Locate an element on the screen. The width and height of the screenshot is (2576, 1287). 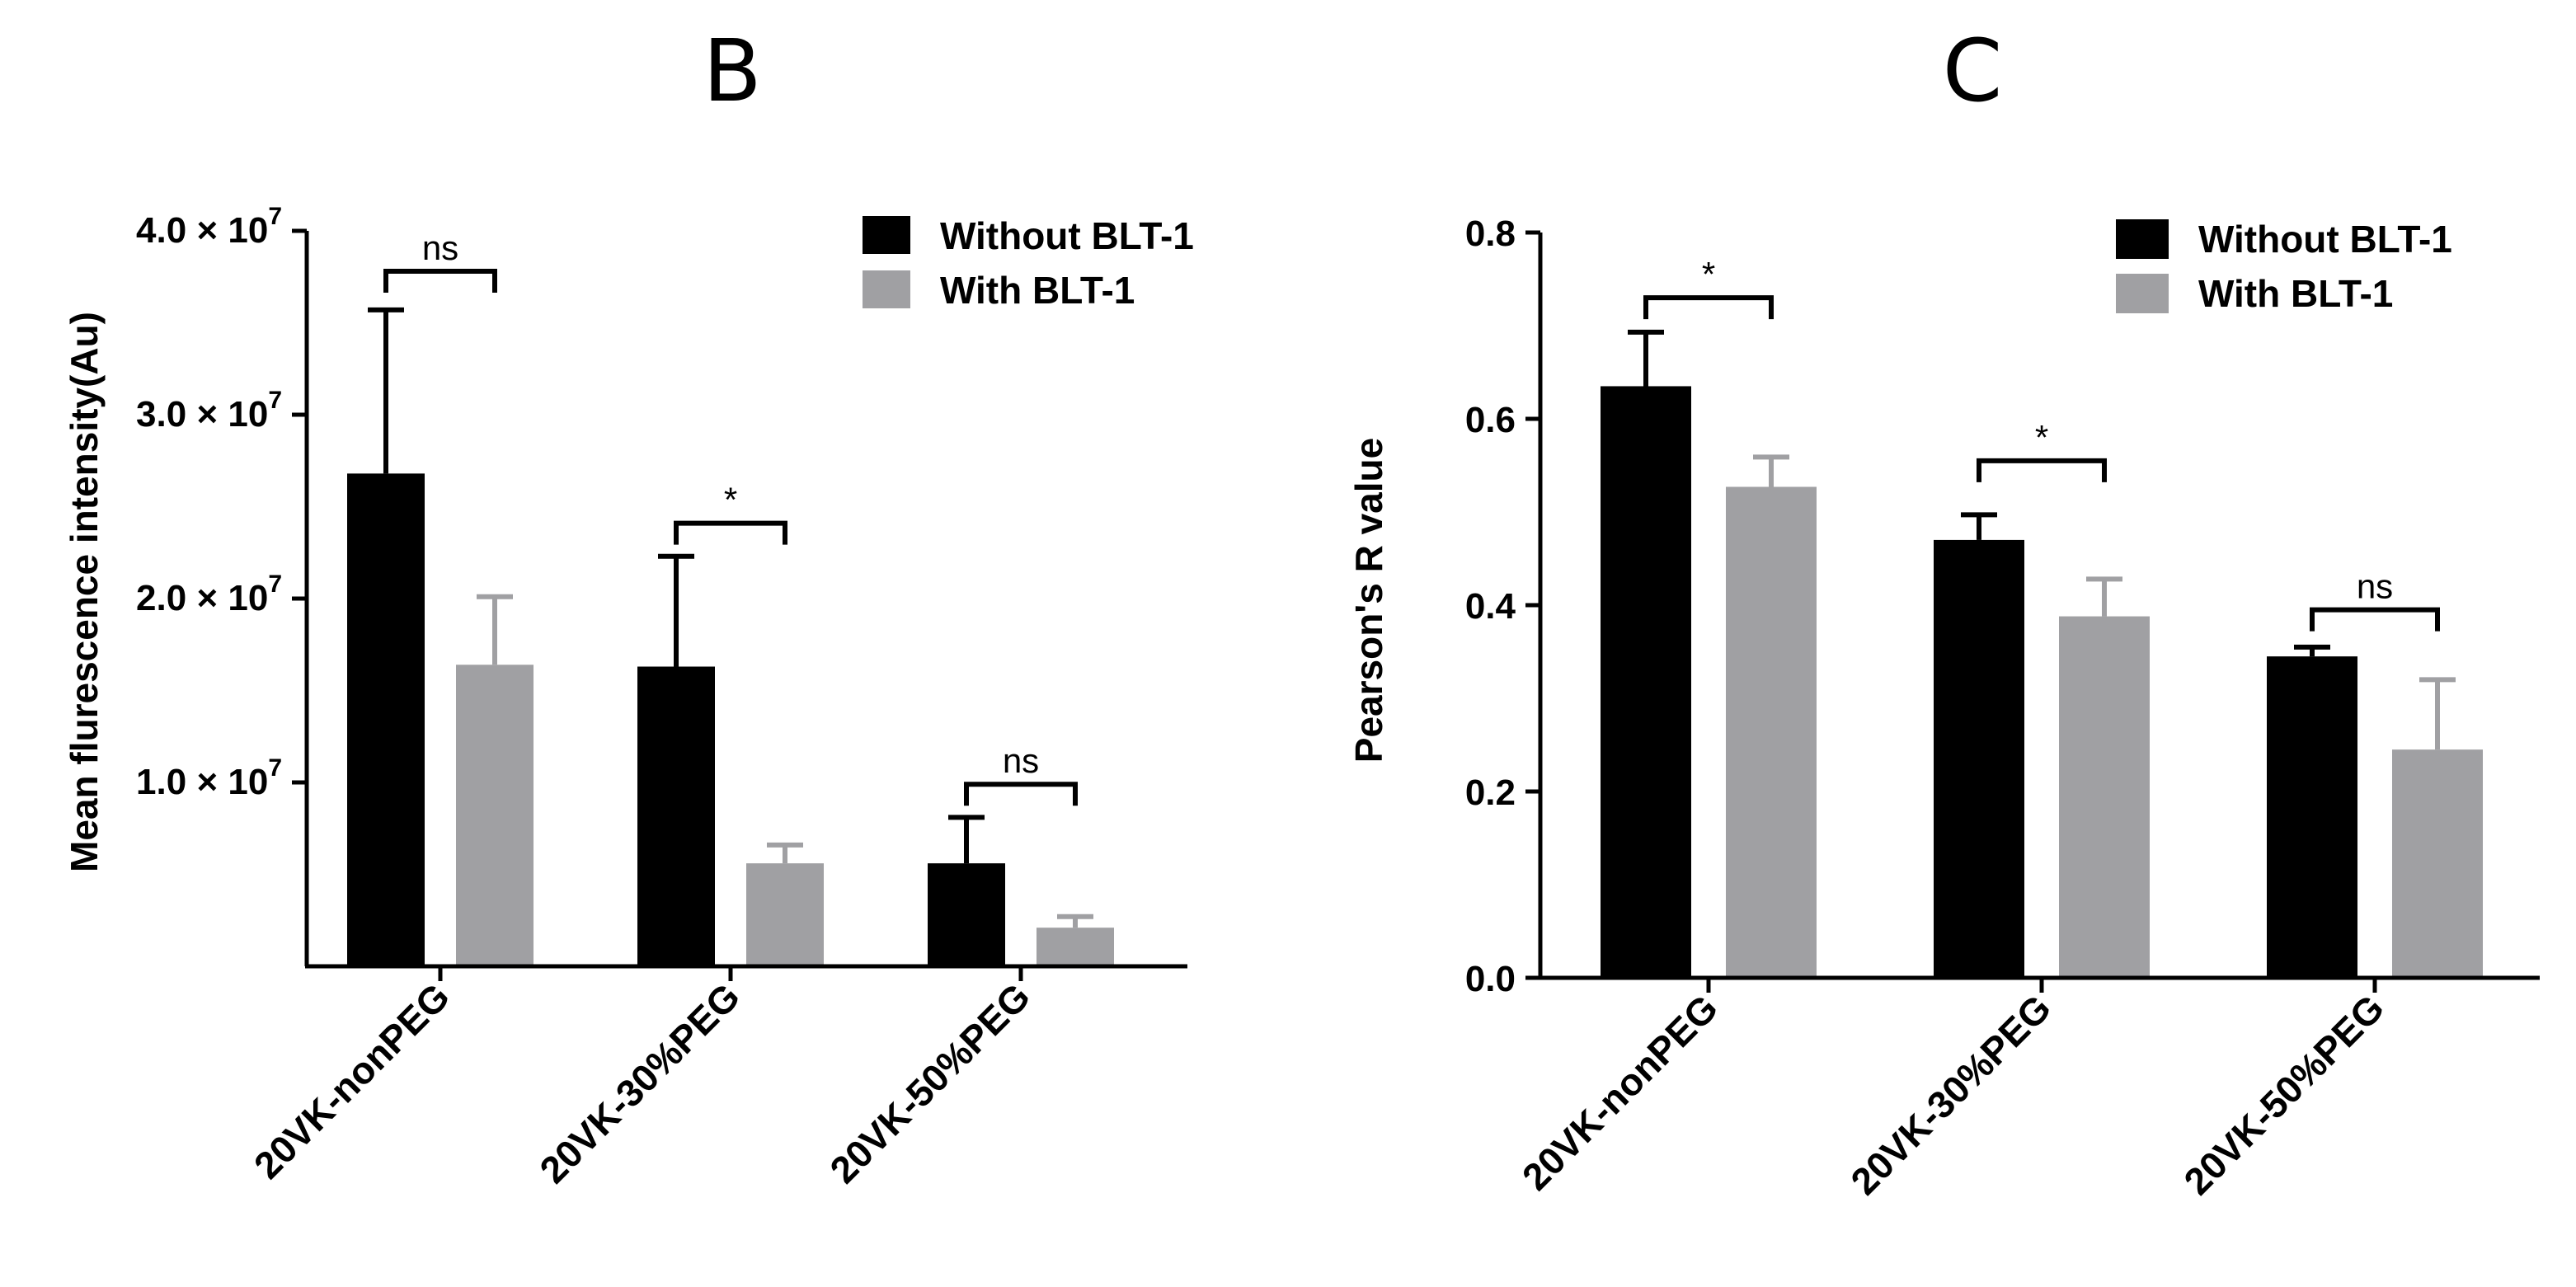
panel-c-legend-label: With BLT-1 is located at coordinates (2295, 293).